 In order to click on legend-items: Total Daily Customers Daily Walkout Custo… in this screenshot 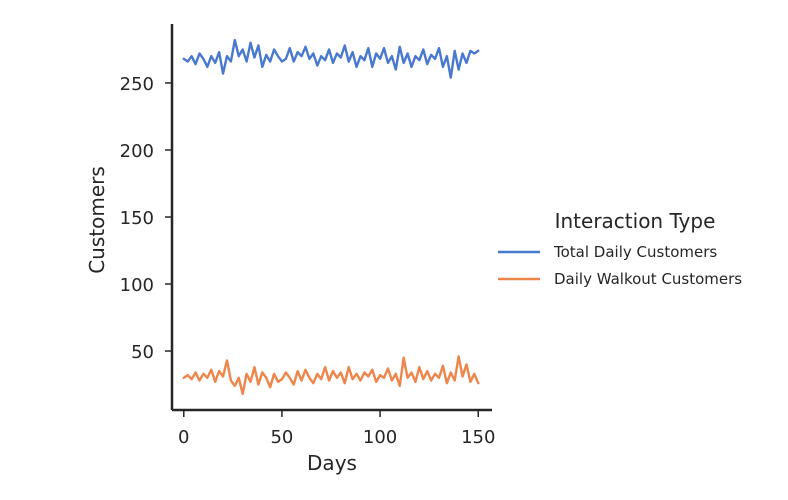, I will do `click(620, 265)`.